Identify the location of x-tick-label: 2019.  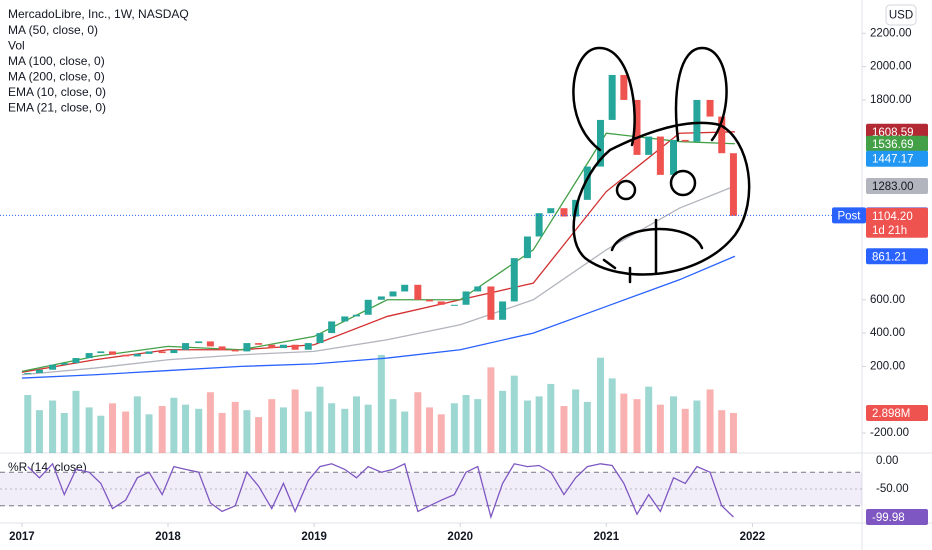
(314, 537).